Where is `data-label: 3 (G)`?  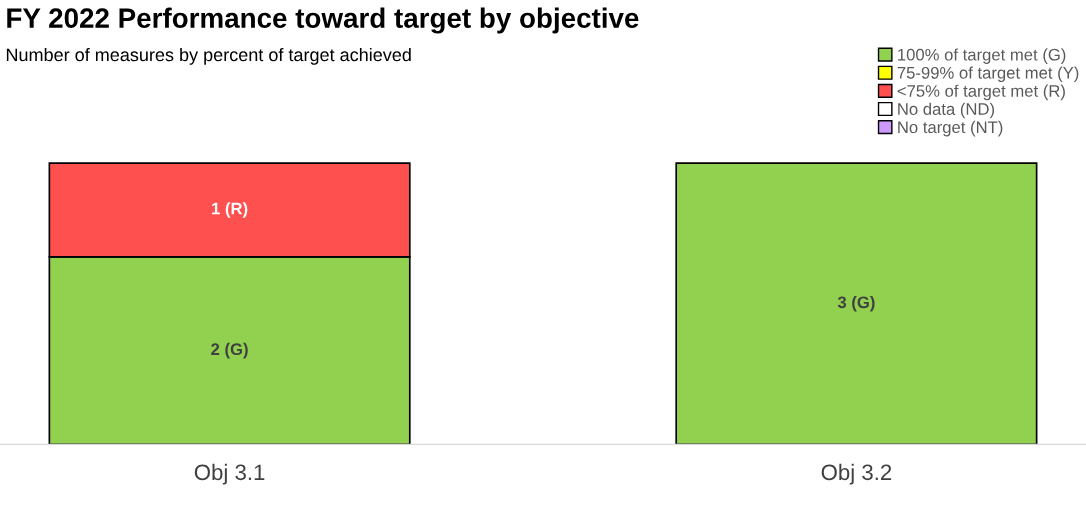 data-label: 3 (G) is located at coordinates (856, 303).